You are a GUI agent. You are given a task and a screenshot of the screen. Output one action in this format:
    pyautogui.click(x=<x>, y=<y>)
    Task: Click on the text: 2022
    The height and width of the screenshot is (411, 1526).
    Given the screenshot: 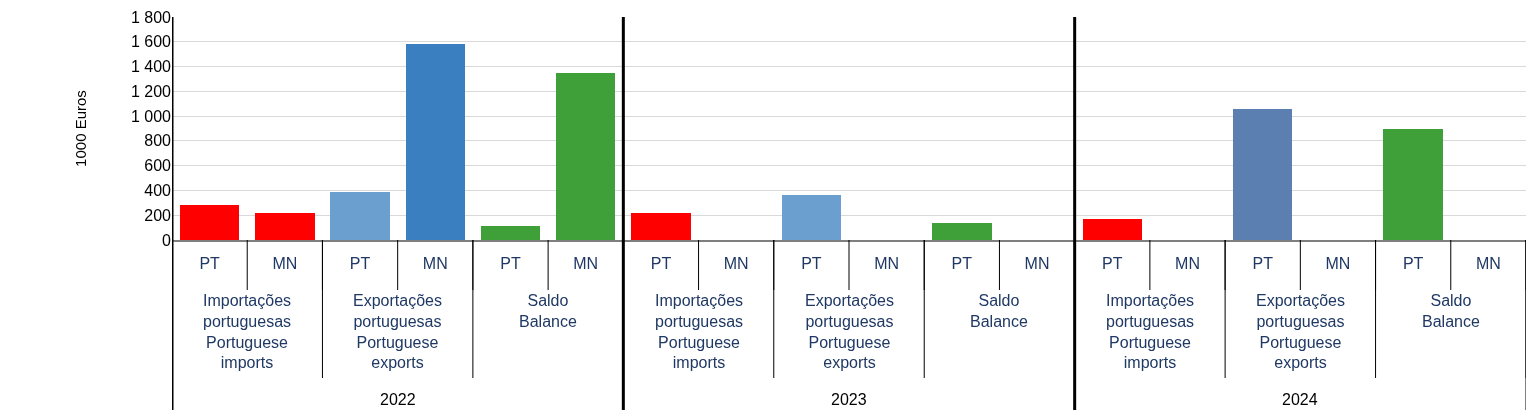 What is the action you would take?
    pyautogui.click(x=398, y=399)
    